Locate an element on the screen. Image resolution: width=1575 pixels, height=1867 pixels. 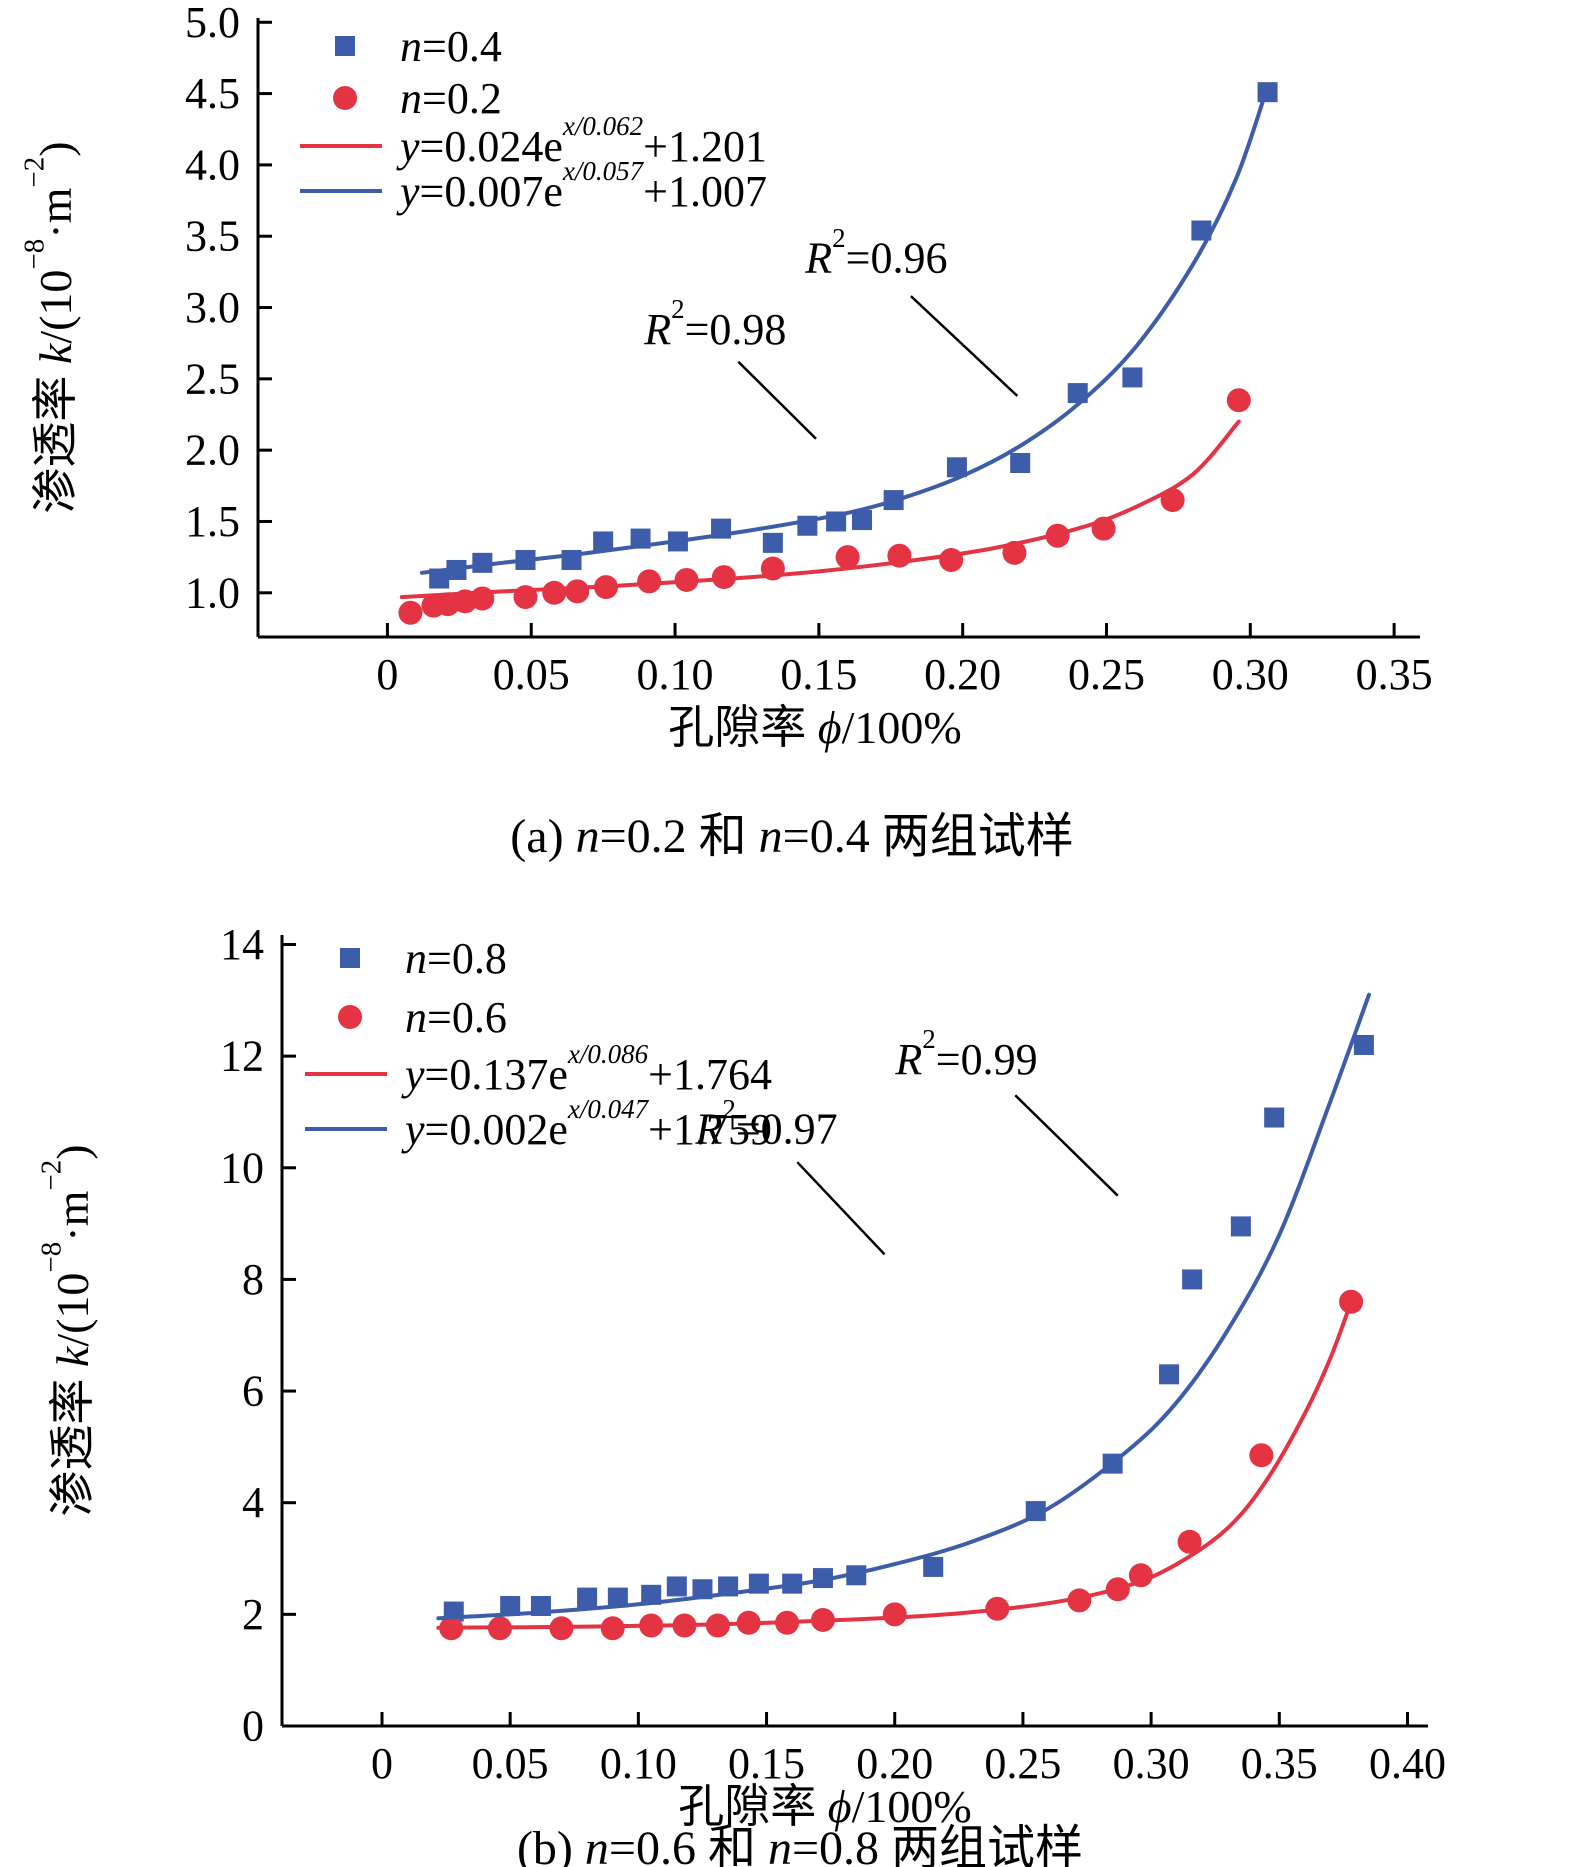
legend-label: n=0.6 is located at coordinates (456, 1017).